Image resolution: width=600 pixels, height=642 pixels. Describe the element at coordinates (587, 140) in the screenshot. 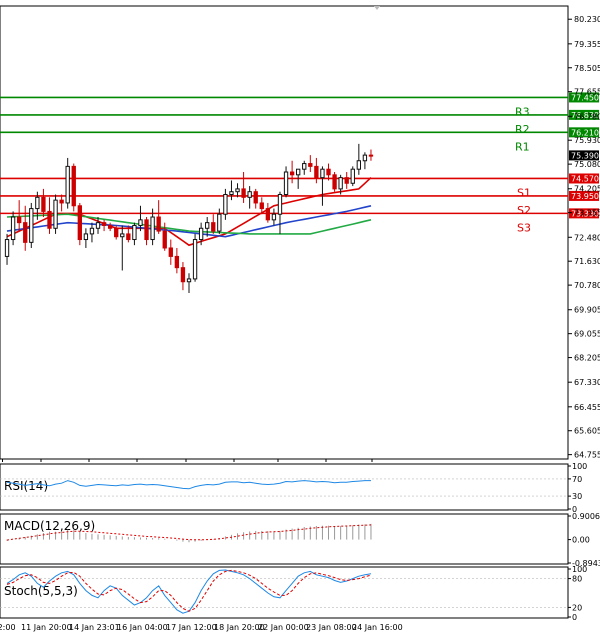

I see `price-y-tick-label: 75.930` at that location.